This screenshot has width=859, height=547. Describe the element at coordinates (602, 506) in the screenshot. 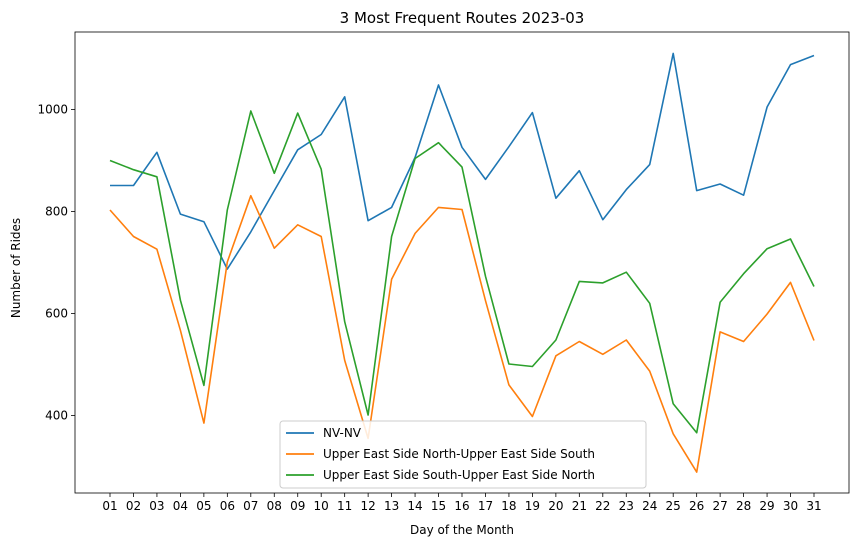

I see `x-tick-label: 22` at that location.